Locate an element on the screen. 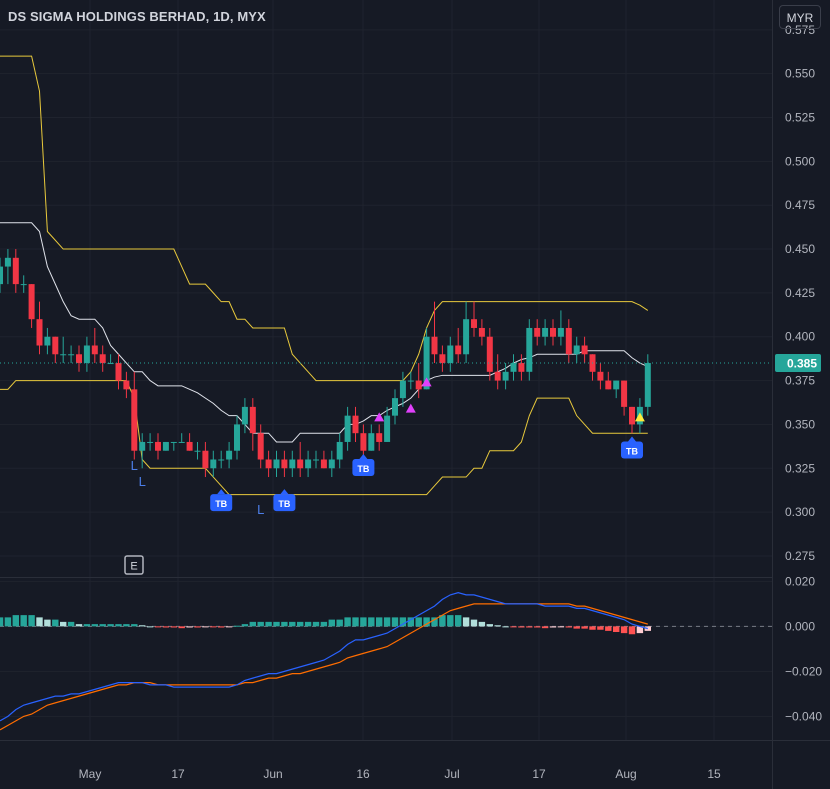  price-tick-label: 0.375 is located at coordinates (800, 381).